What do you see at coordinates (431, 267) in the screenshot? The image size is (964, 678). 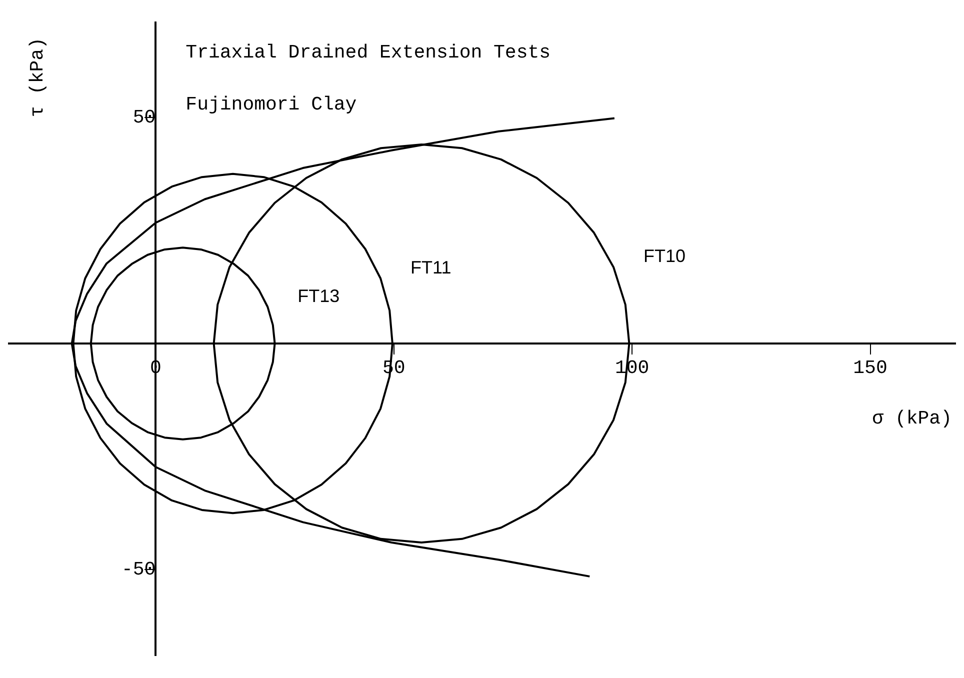 I see `series-label: FT11` at bounding box center [431, 267].